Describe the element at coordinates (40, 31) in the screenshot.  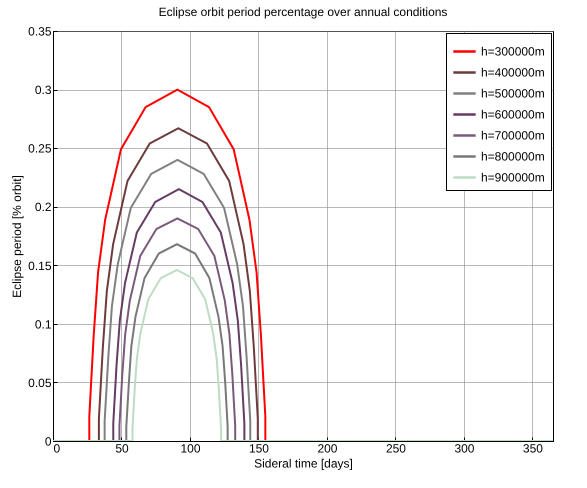
I see `y-tick-label: 0.35` at that location.